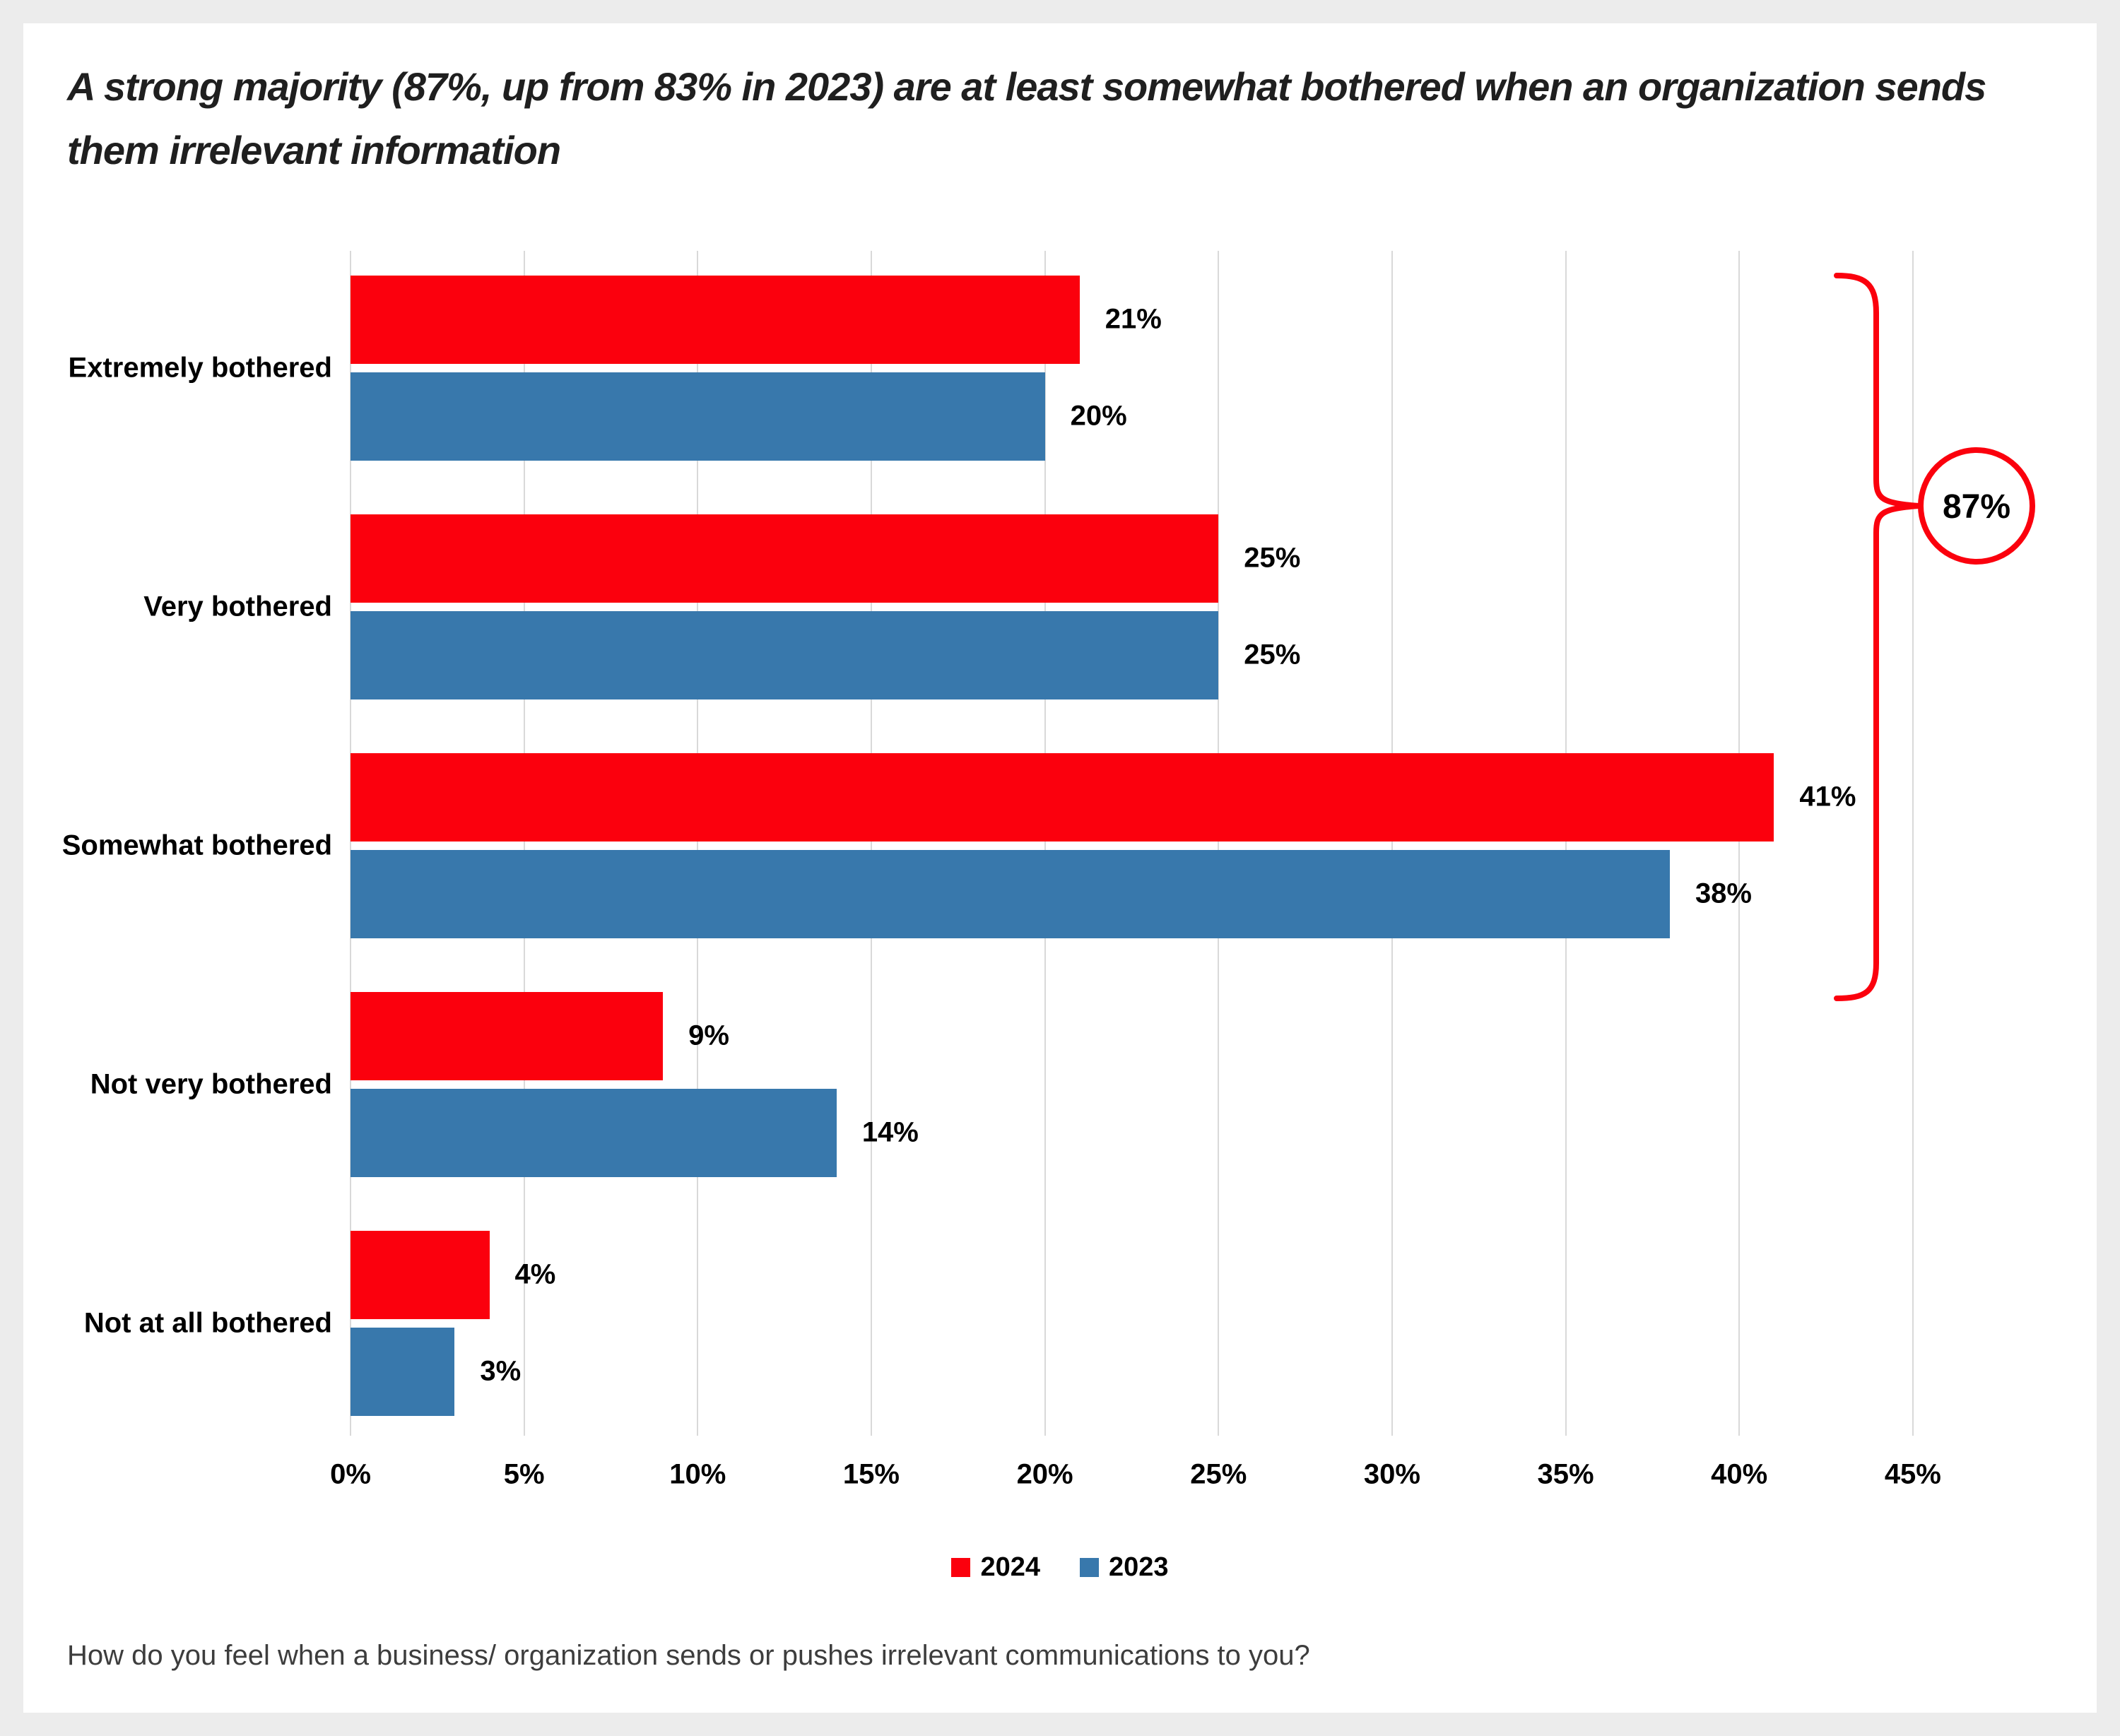  Describe the element at coordinates (350, 1474) in the screenshot. I see `x-axis-tick-0: 0%` at that location.